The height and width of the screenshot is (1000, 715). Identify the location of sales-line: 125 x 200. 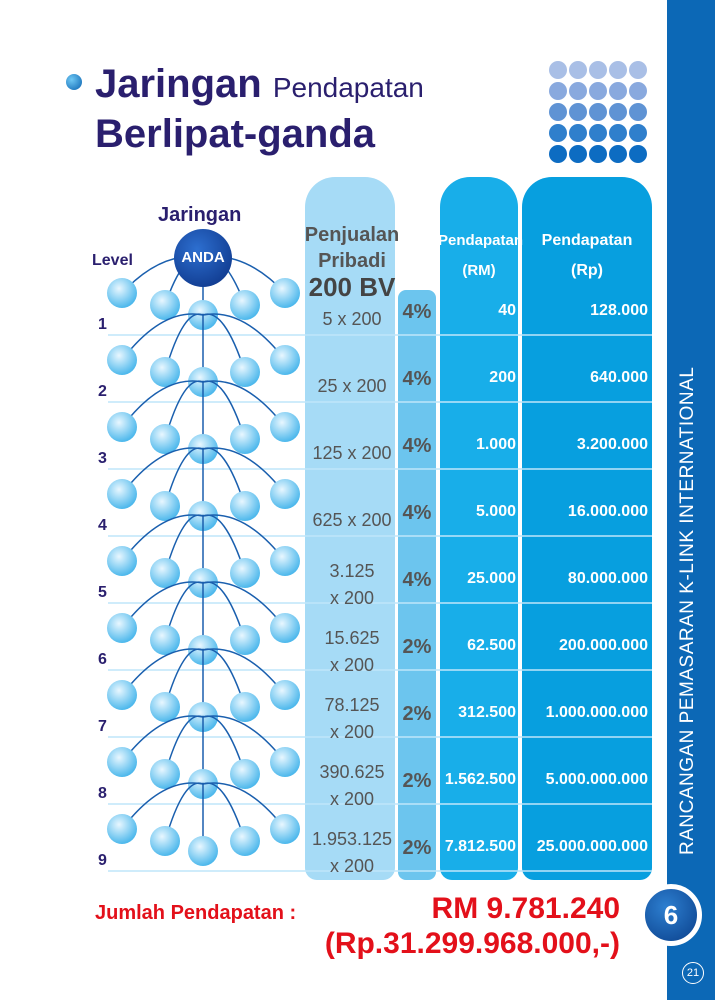
(352, 453).